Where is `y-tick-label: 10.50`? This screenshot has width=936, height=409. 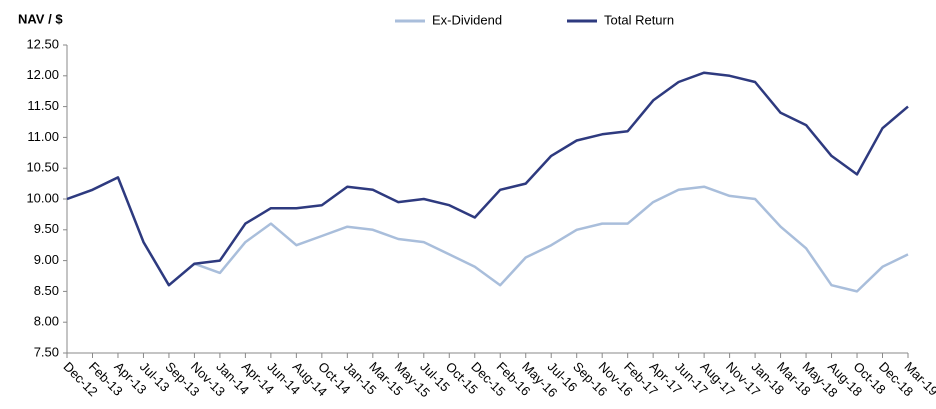 y-tick-label: 10.50 is located at coordinates (42, 167).